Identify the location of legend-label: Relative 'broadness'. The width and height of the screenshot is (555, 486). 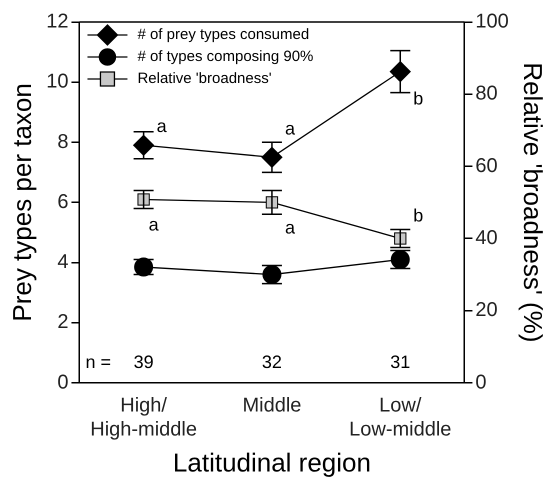
(204, 79).